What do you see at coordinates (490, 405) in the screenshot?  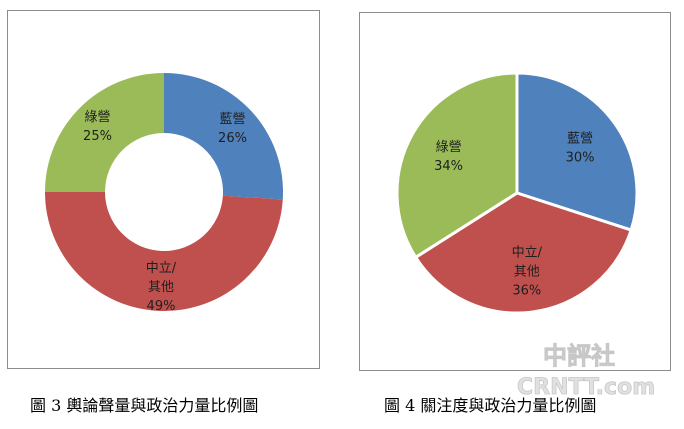 I see `chart-caption-2: 圖 4 關注度與政治力量比例圖` at bounding box center [490, 405].